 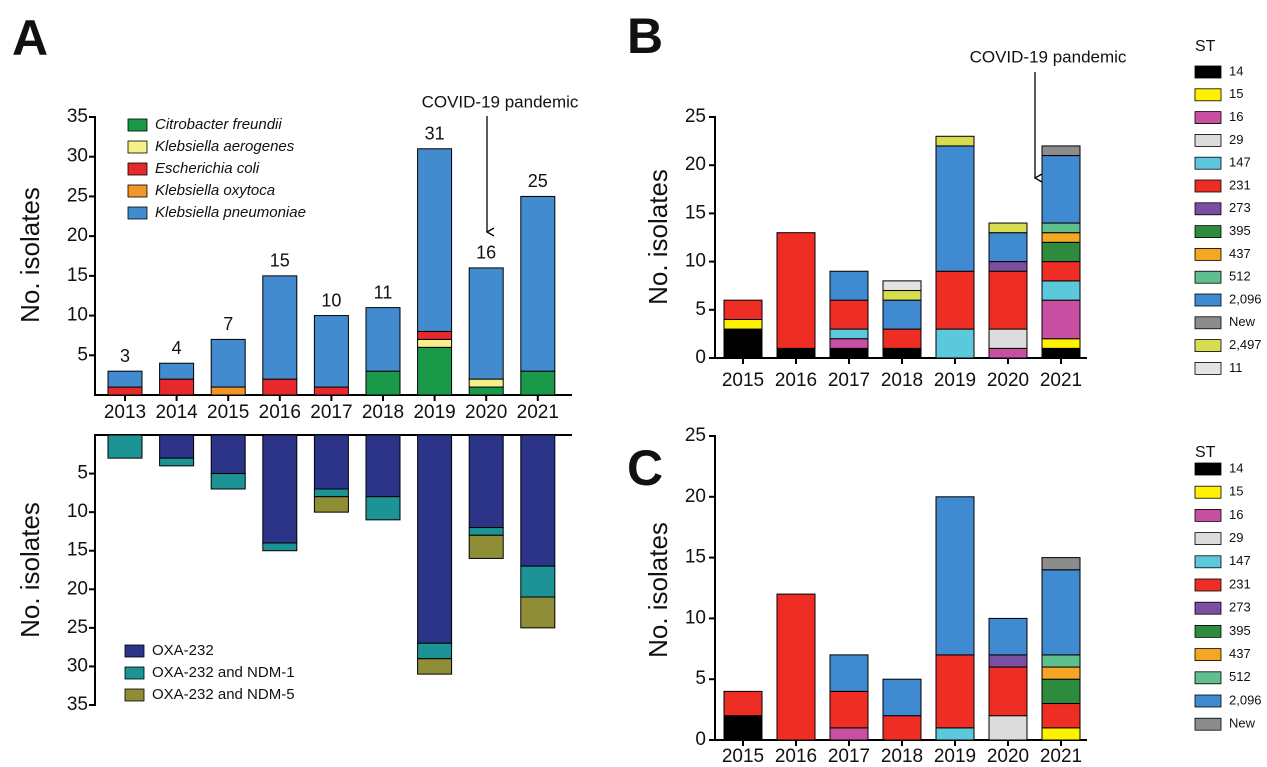 I want to click on legend-label: 16, so click(x=1236, y=116).